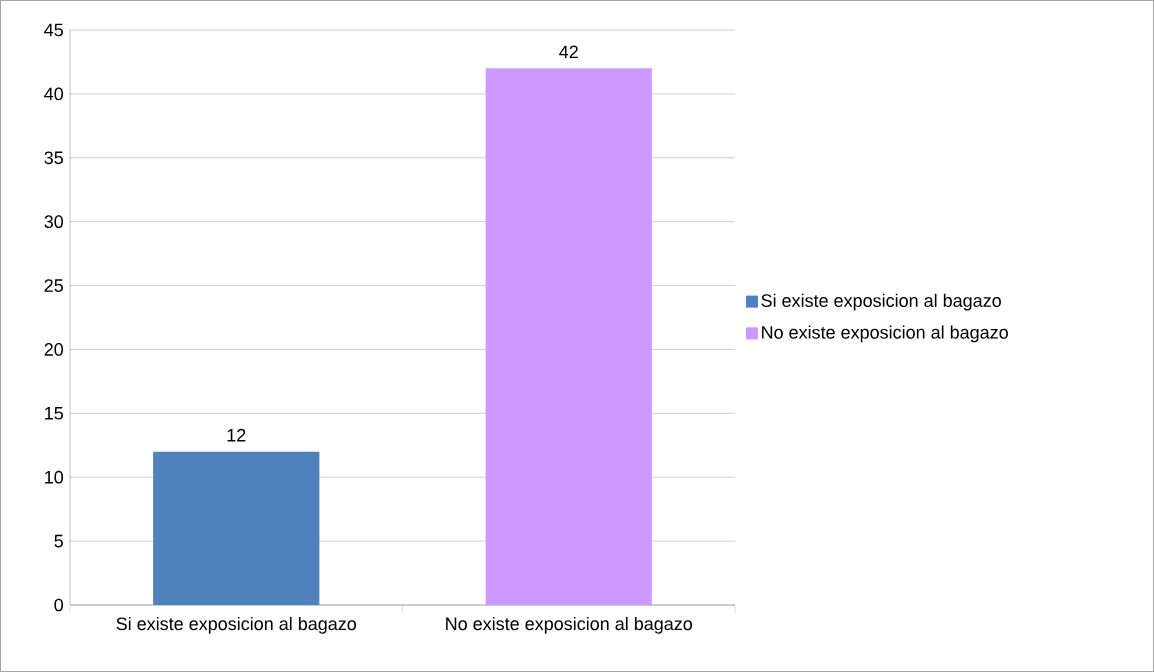 Image resolution: width=1154 pixels, height=672 pixels. Describe the element at coordinates (885, 334) in the screenshot. I see `legend-label: No existe exposicion al bagazo` at that location.